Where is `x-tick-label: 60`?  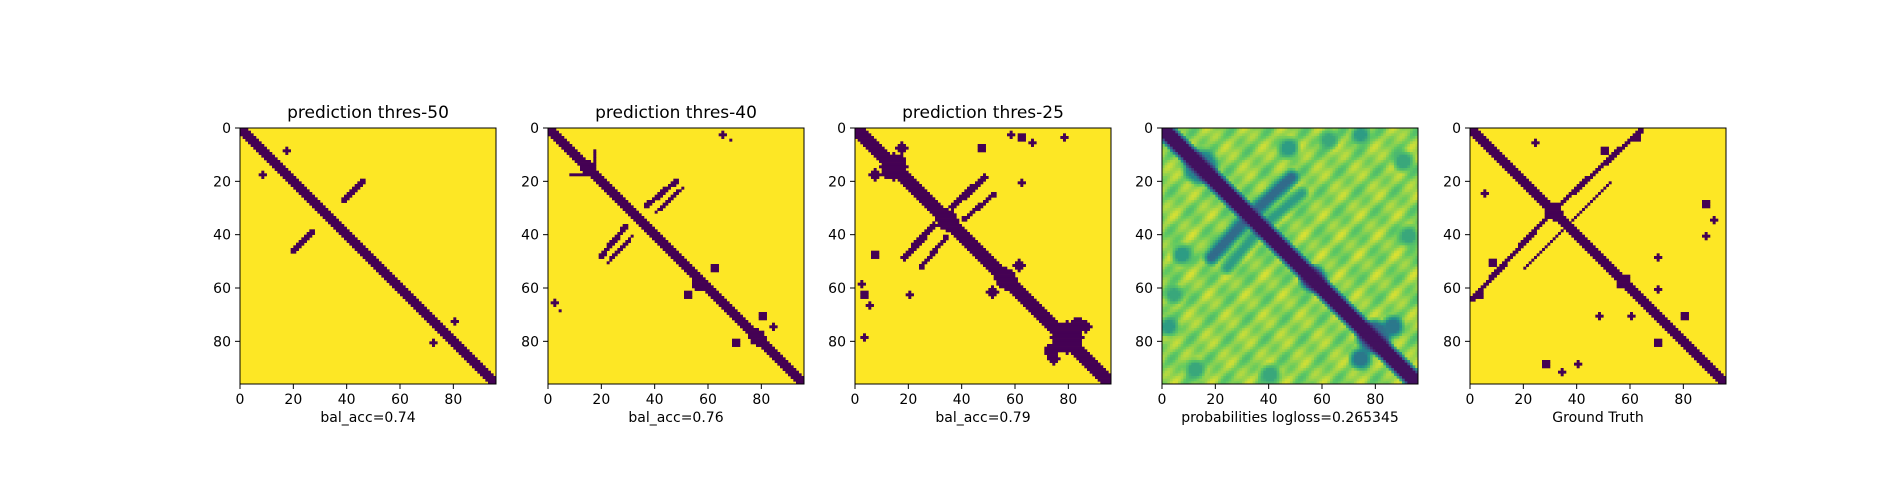
x-tick-label: 60 is located at coordinates (708, 400).